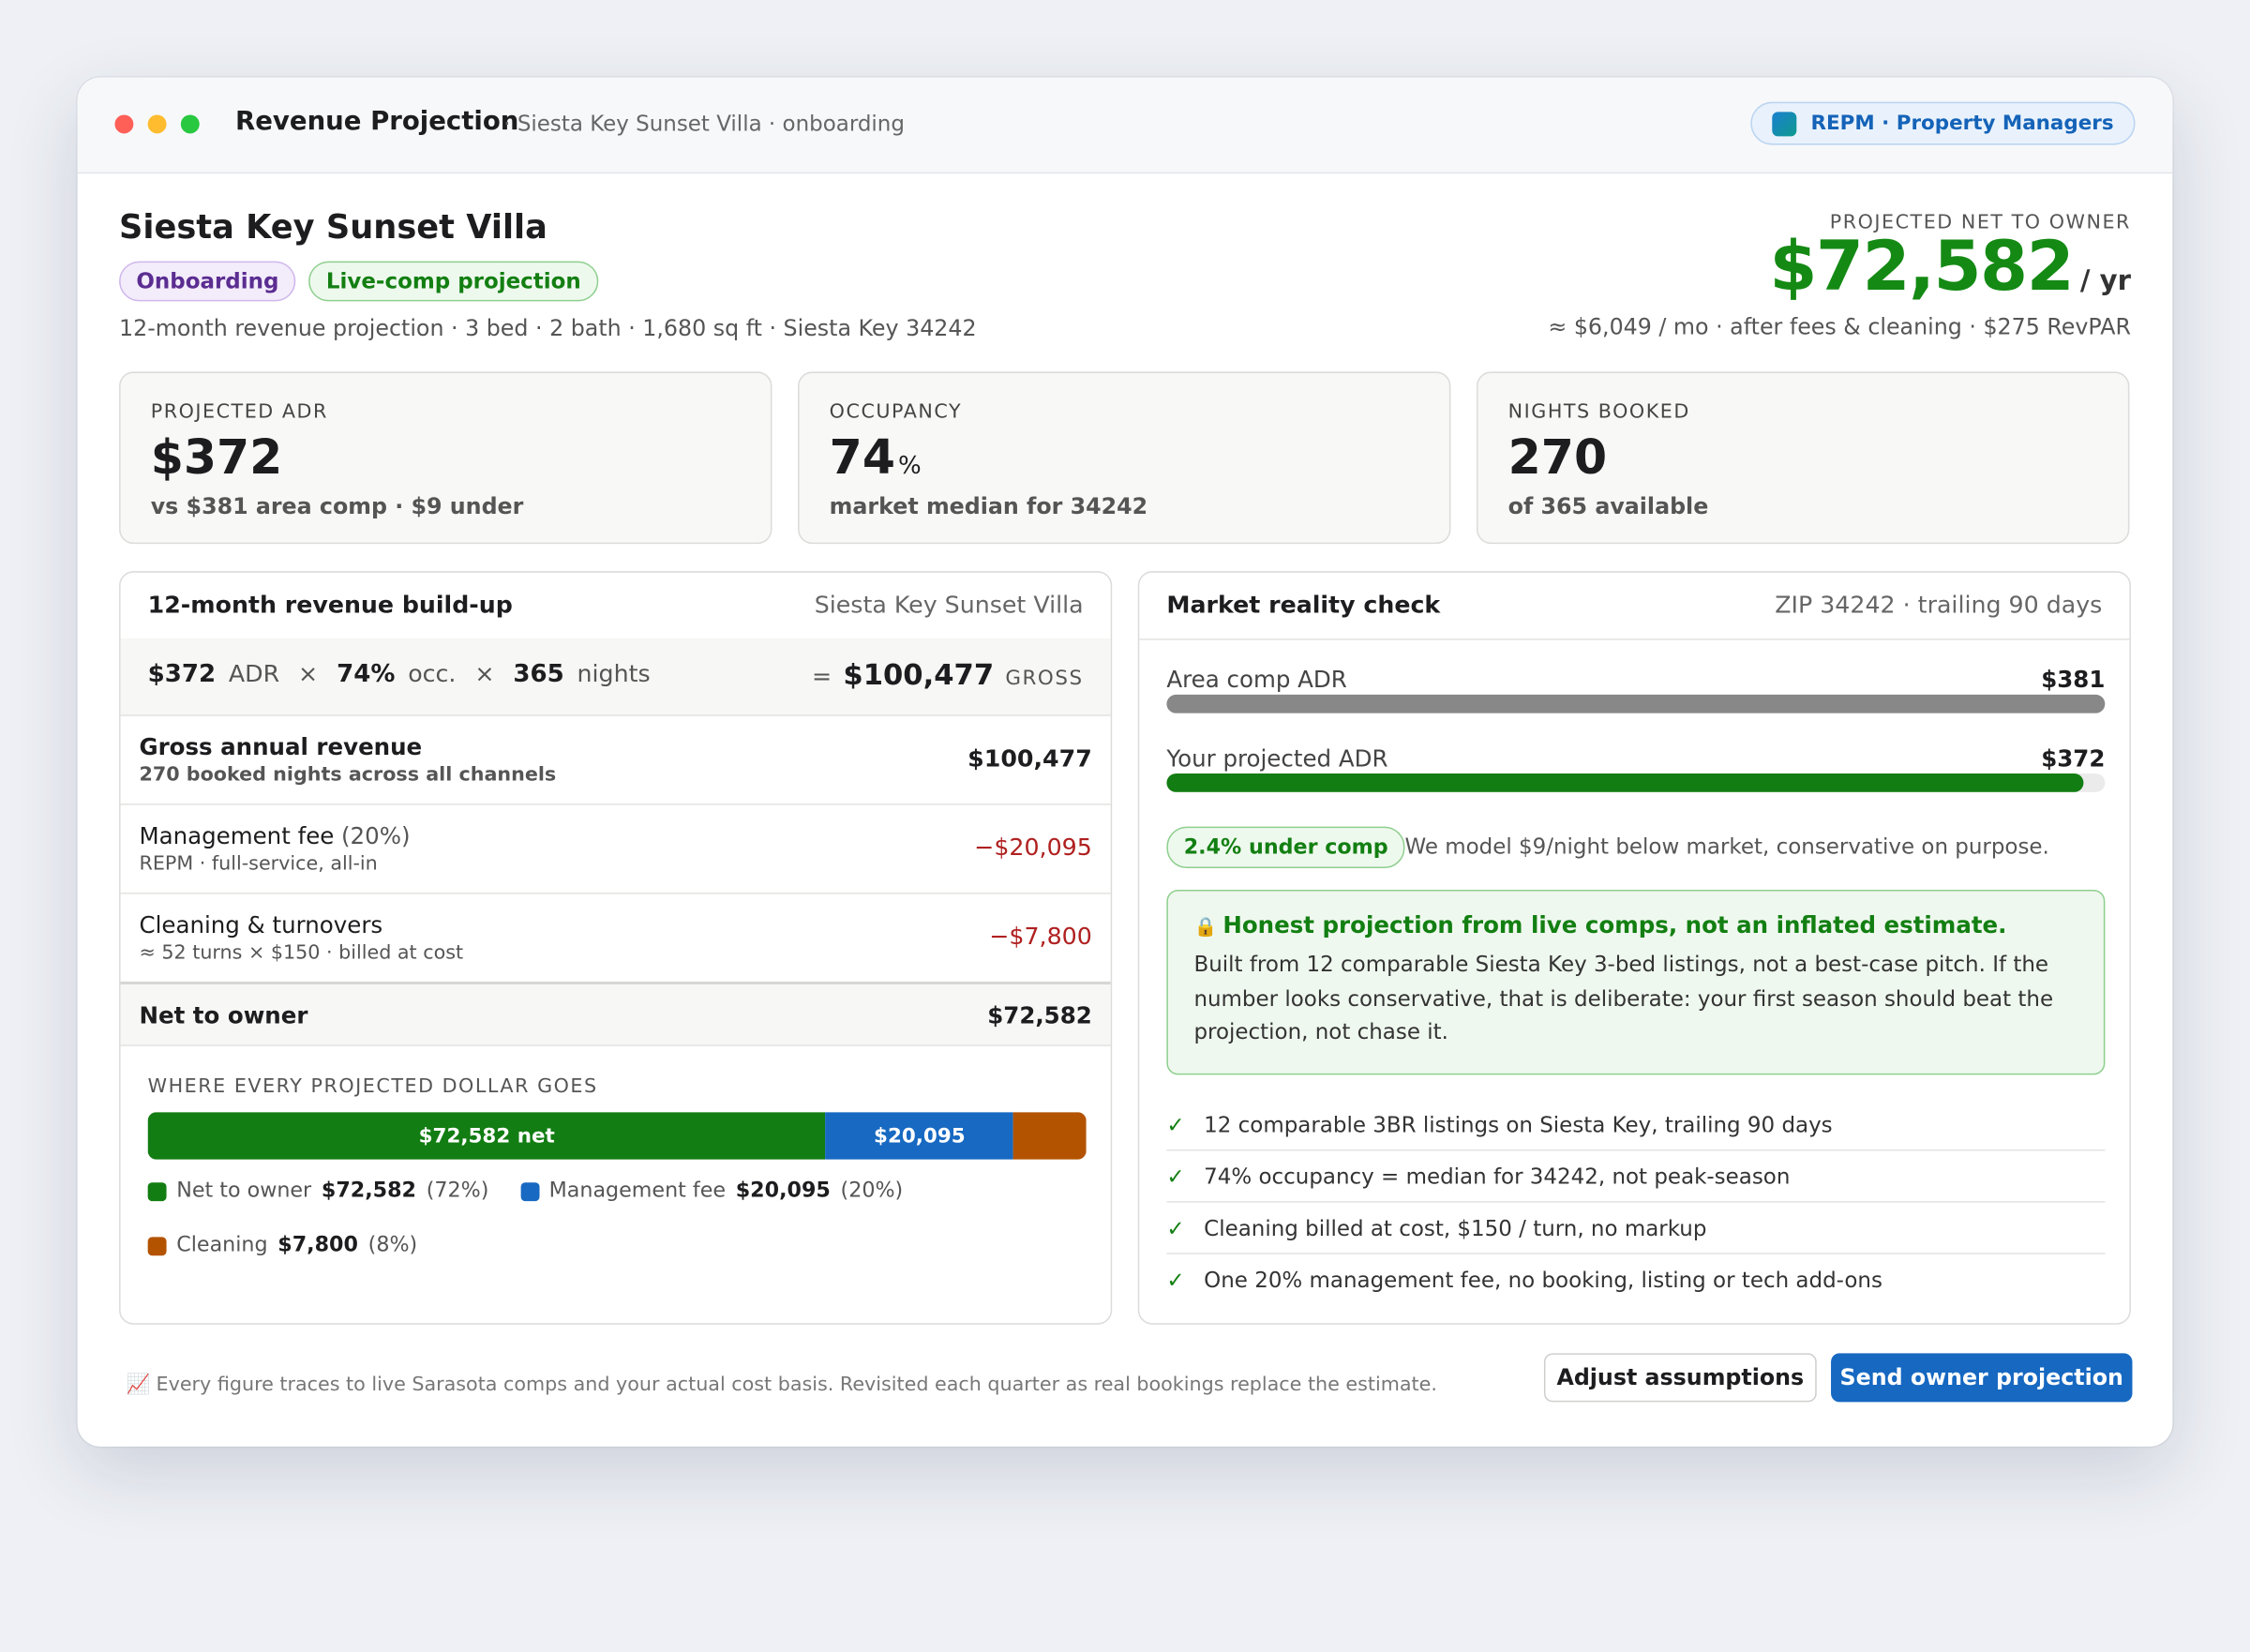 This screenshot has height=1652, width=2250. What do you see at coordinates (372, 1086) in the screenshot?
I see `split-title: WHERE EVERY PROJECTED DOLLAR GOES` at bounding box center [372, 1086].